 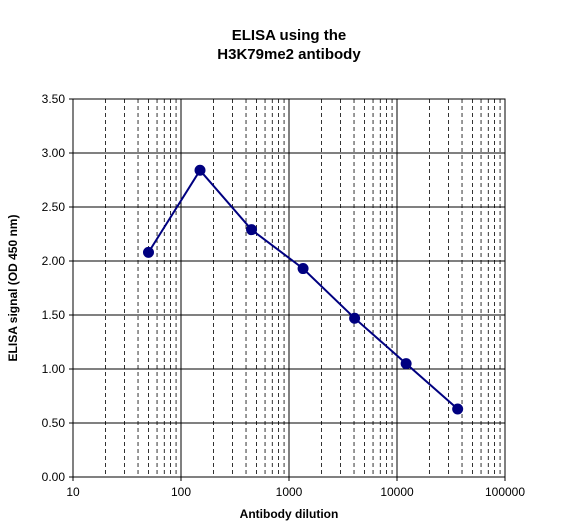 What do you see at coordinates (181, 492) in the screenshot?
I see `x-tick-label: 100` at bounding box center [181, 492].